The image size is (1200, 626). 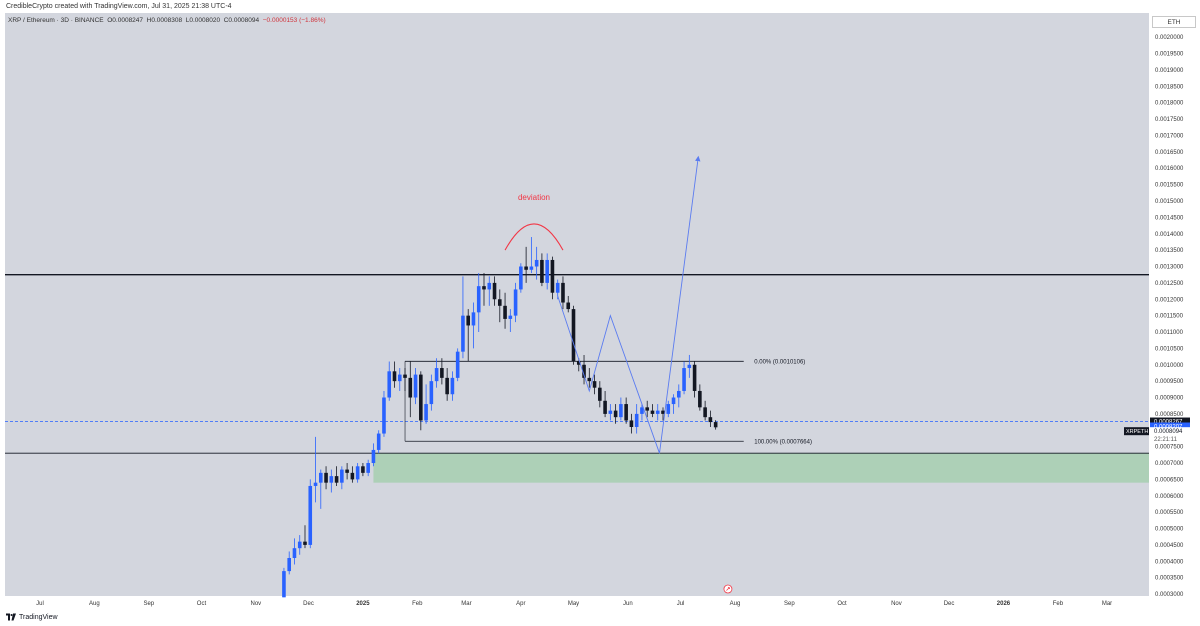 What do you see at coordinates (149, 20) in the screenshot?
I see `high-label: H` at bounding box center [149, 20].